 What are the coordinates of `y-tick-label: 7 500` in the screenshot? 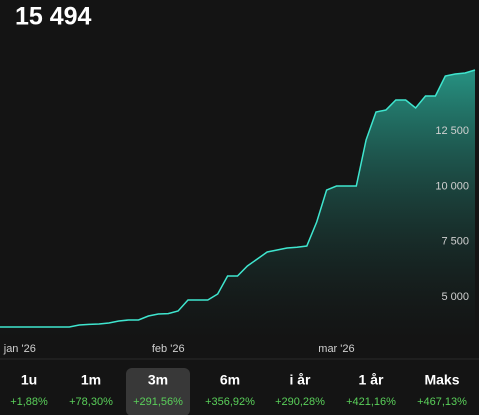 It's located at (455, 242).